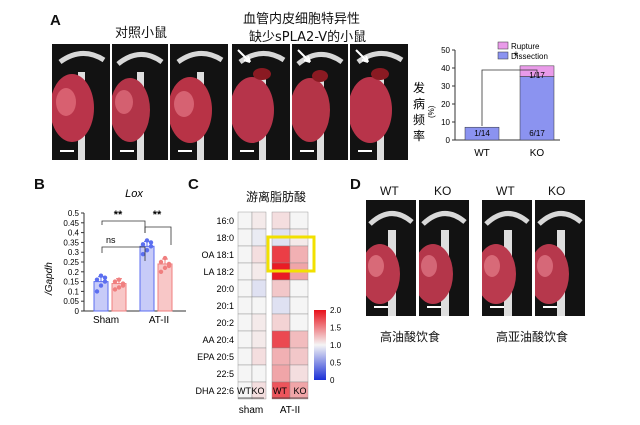  I want to click on genotype-label-ko-2: KO, so click(557, 191).